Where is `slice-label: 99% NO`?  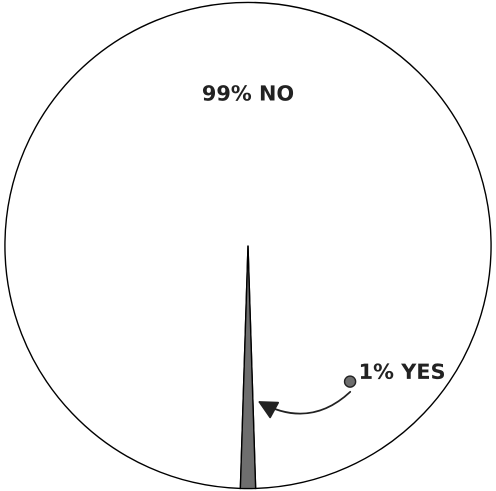 slice-label: 99% NO is located at coordinates (248, 93).